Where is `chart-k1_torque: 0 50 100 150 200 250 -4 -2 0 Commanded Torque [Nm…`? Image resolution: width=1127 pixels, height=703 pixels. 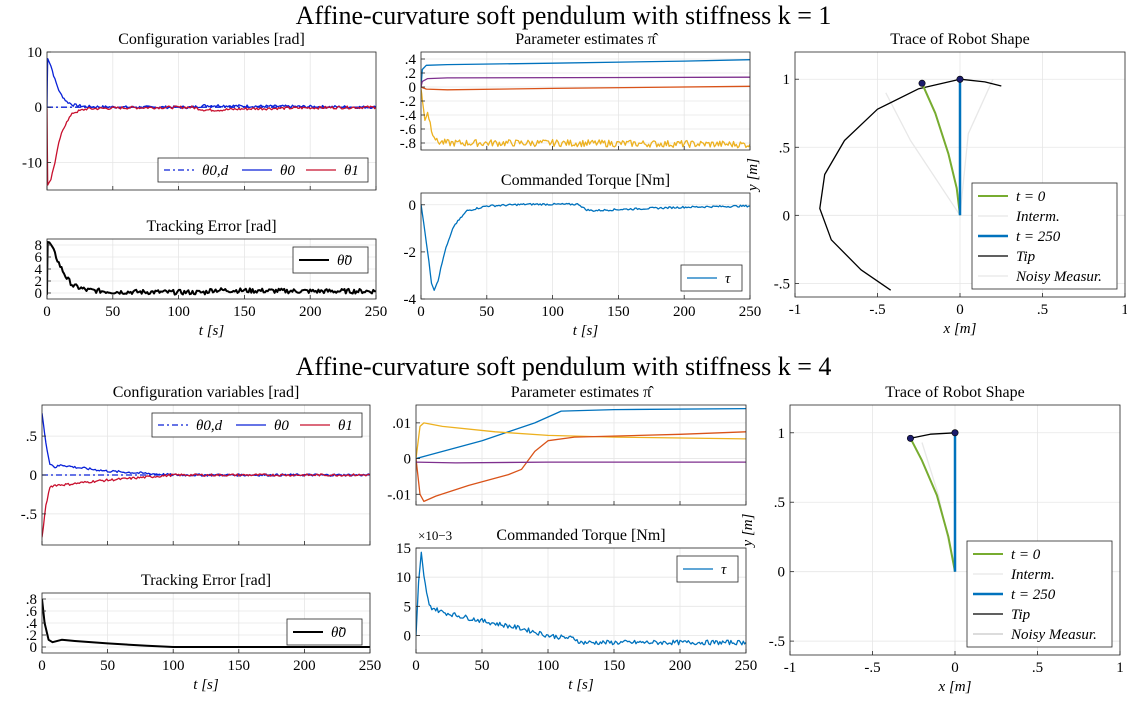 chart-k1_torque: 0 50 100 150 200 250 -4 -2 0 Commanded Torque [Nm… is located at coordinates (583, 255).